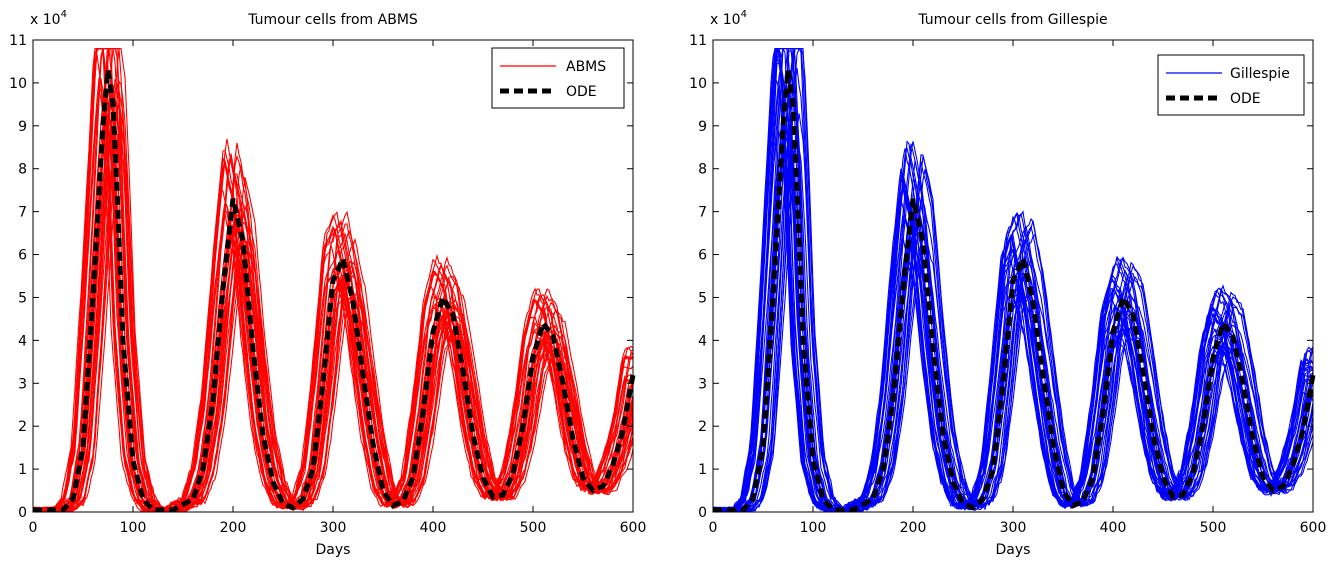 This screenshot has height=561, width=1334. What do you see at coordinates (586, 67) in the screenshot?
I see `legend-label-abms: ABMS` at bounding box center [586, 67].